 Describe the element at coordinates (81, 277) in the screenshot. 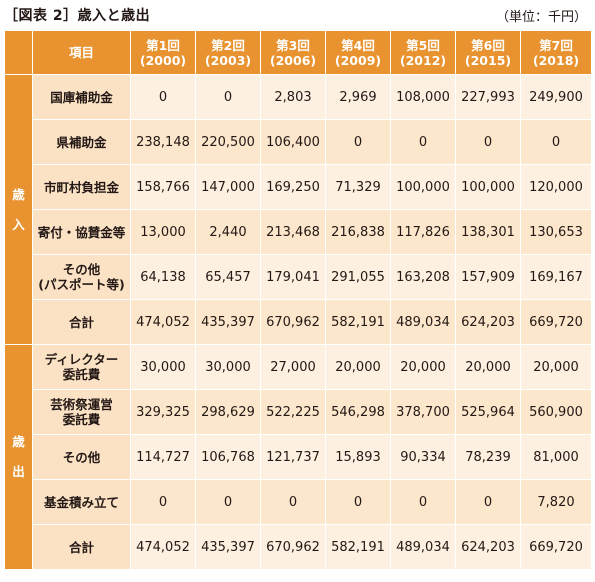

I see `row-label: その他 (パスポート等)` at that location.